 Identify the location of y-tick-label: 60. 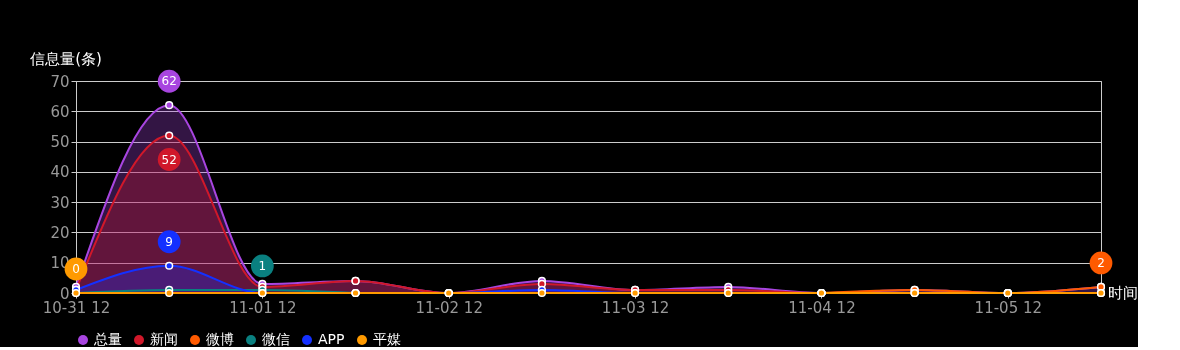
(60, 111).